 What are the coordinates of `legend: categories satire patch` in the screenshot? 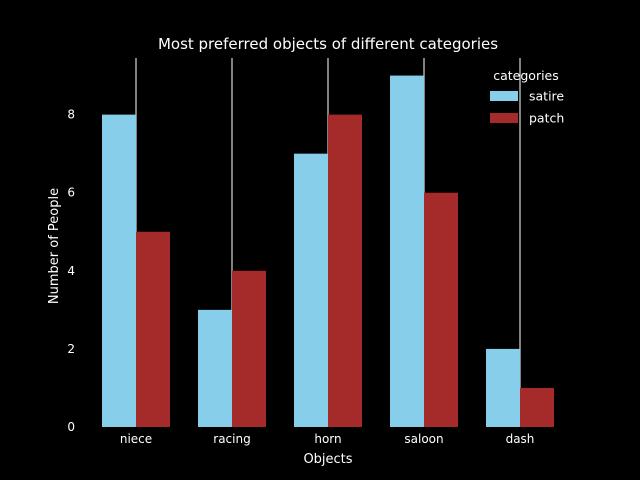 It's located at (527, 97).